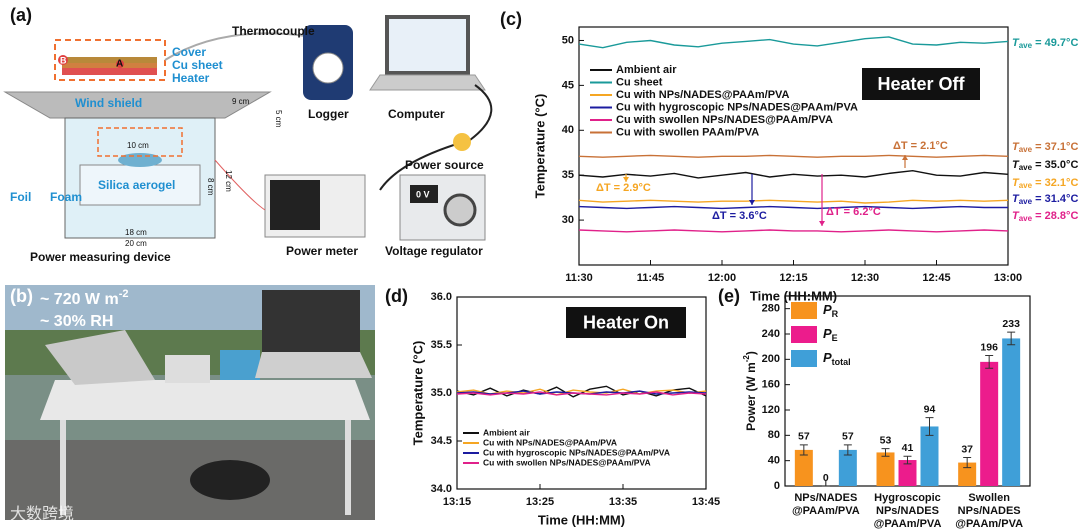 The height and width of the screenshot is (531, 1080). Describe the element at coordinates (771, 385) in the screenshot. I see `y-tick-label: 160` at that location.